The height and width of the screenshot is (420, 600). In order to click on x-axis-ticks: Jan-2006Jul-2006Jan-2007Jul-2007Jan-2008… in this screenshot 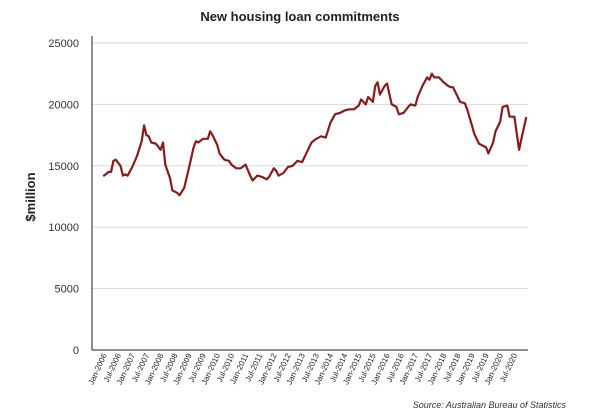, I will do `click(303, 369)`.